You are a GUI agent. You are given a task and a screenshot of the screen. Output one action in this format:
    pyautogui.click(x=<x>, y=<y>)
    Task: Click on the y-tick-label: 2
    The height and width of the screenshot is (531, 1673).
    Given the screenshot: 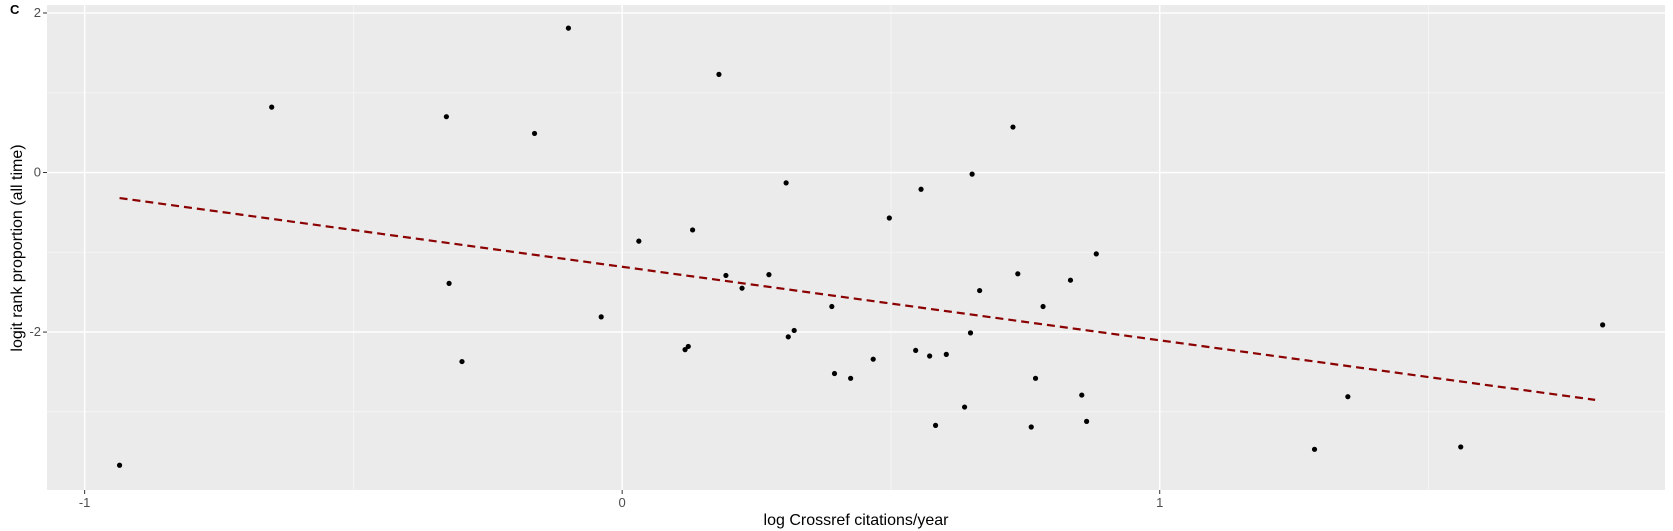 What is the action you would take?
    pyautogui.click(x=37, y=12)
    